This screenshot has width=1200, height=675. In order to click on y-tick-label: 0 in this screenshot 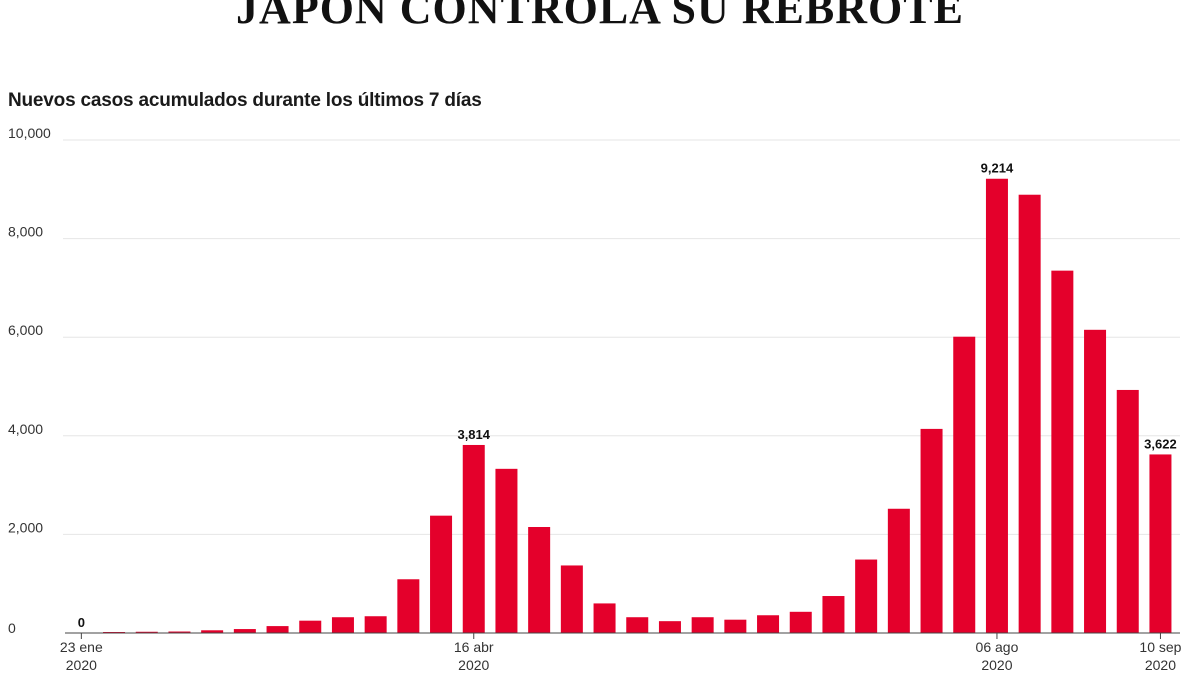, I will do `click(12, 628)`.